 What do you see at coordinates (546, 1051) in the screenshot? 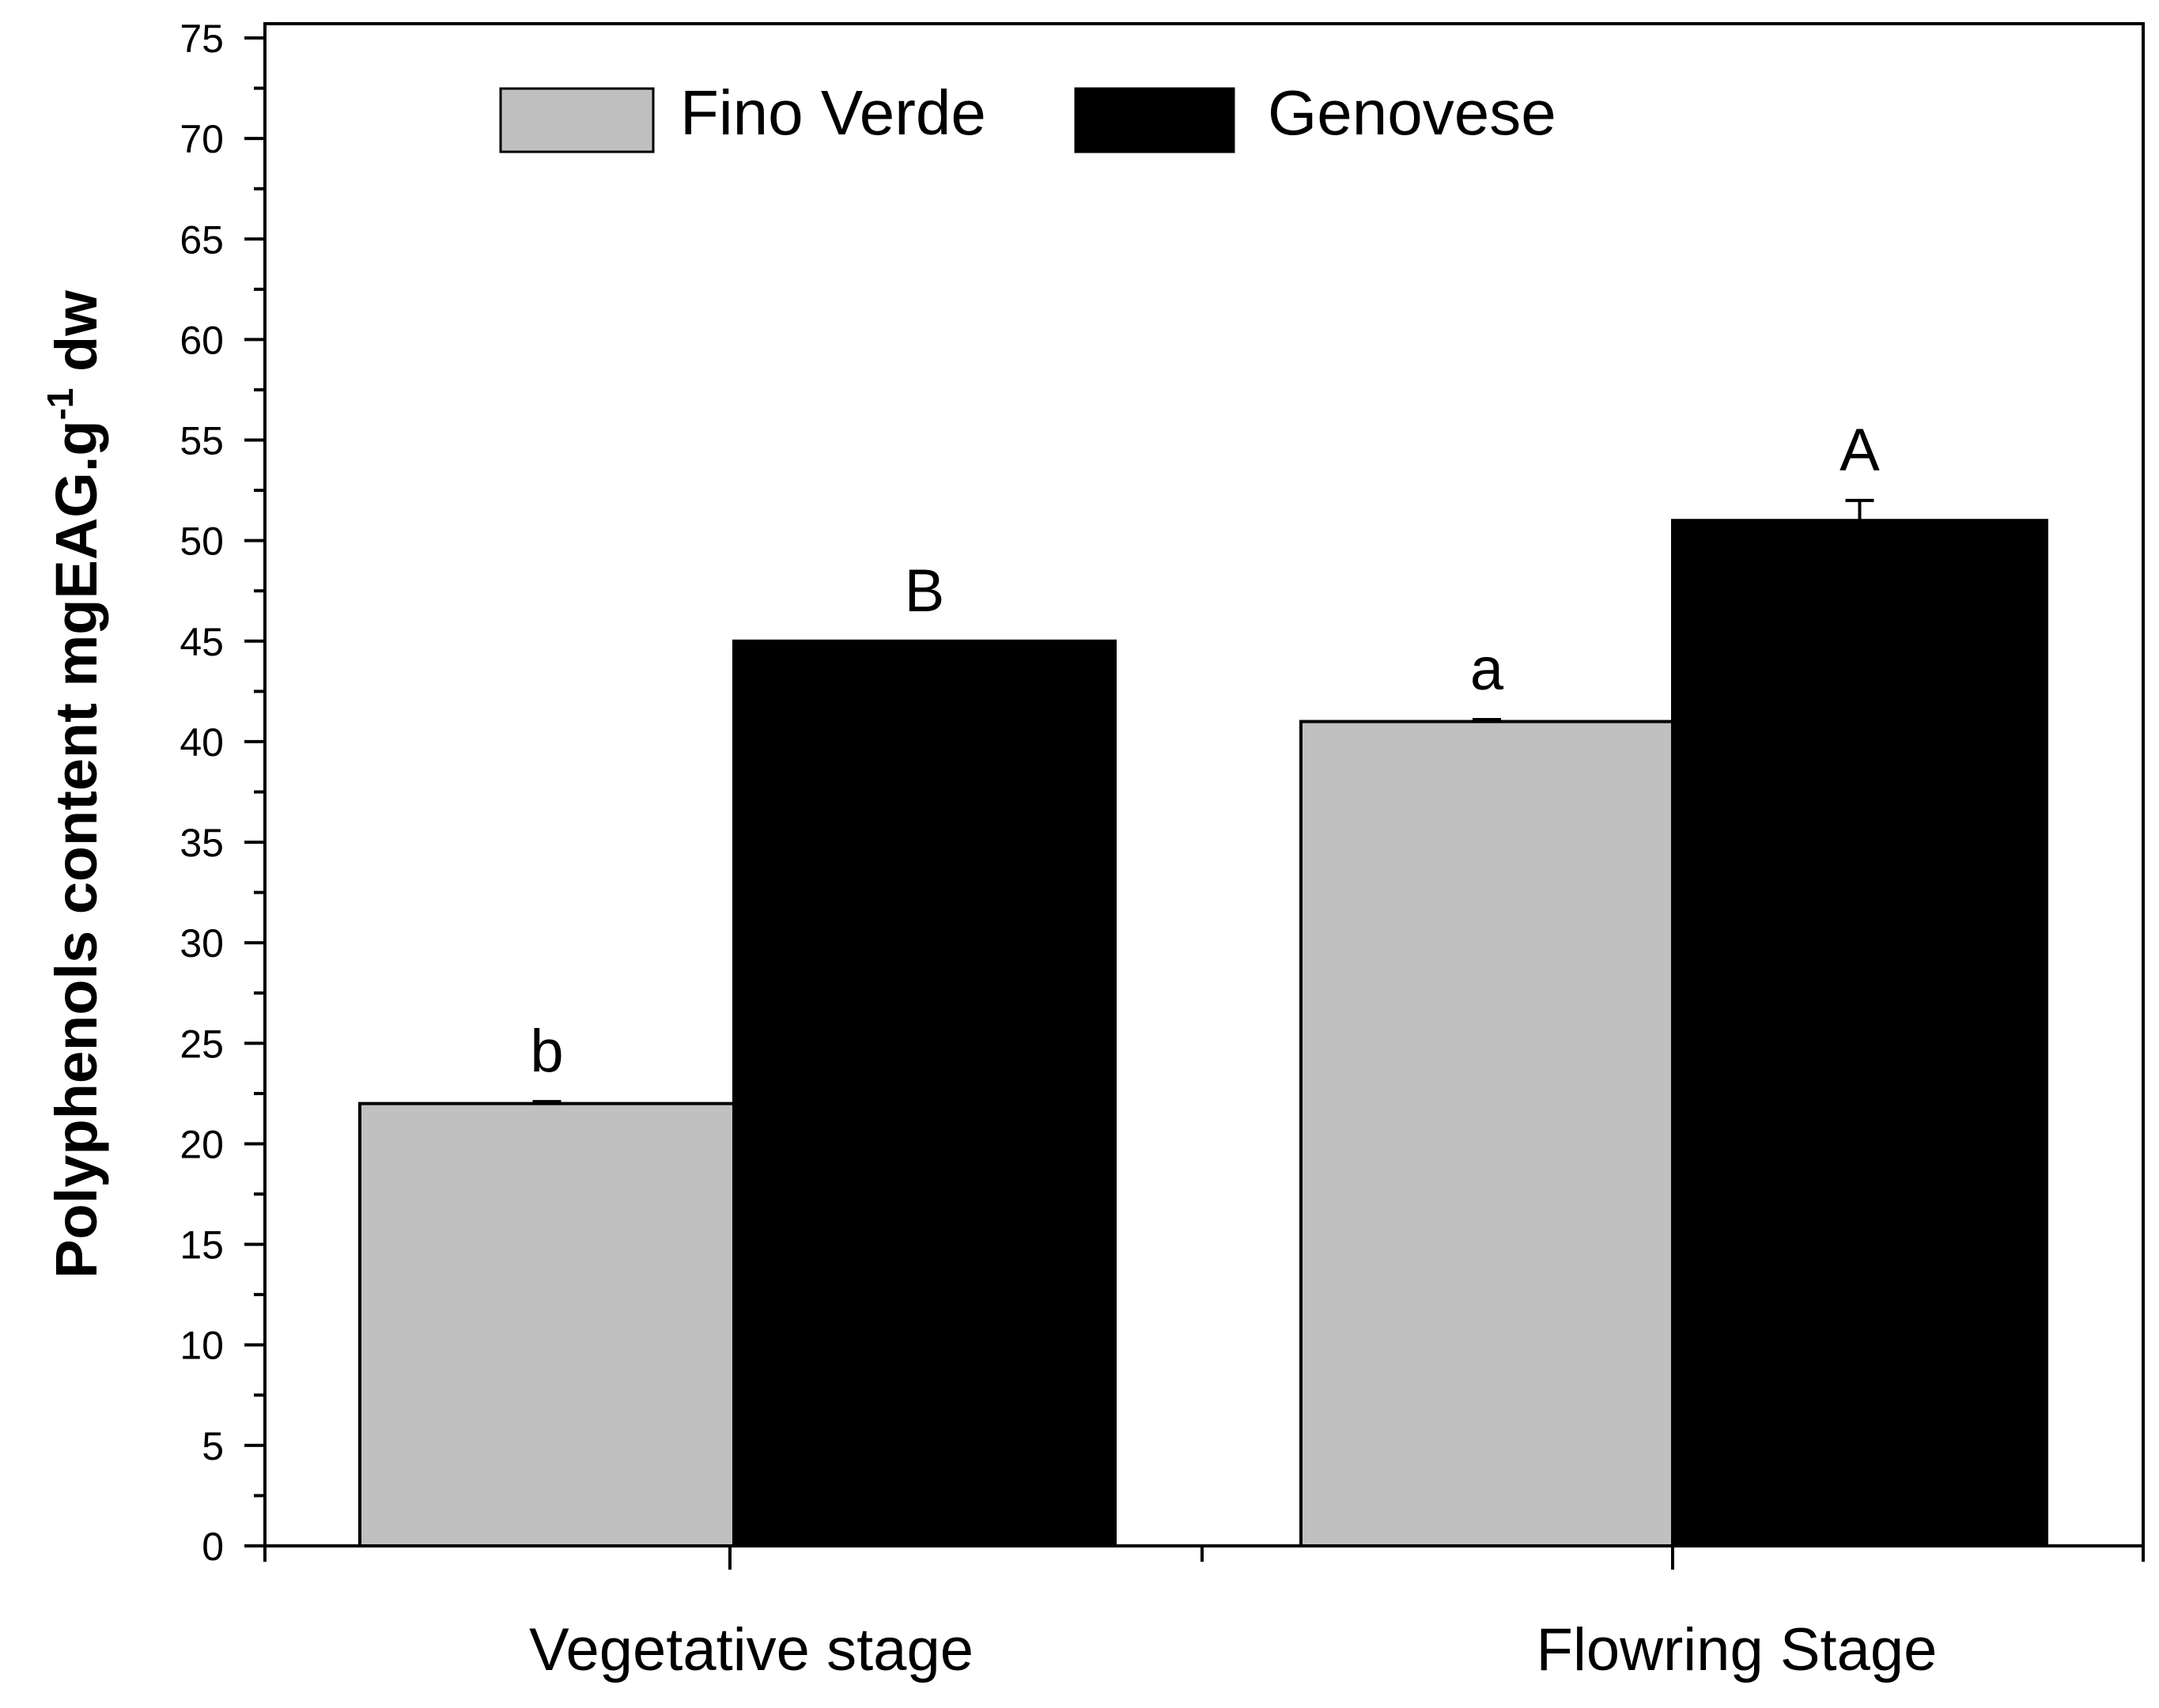
I see `significance-letter: b` at bounding box center [546, 1051].